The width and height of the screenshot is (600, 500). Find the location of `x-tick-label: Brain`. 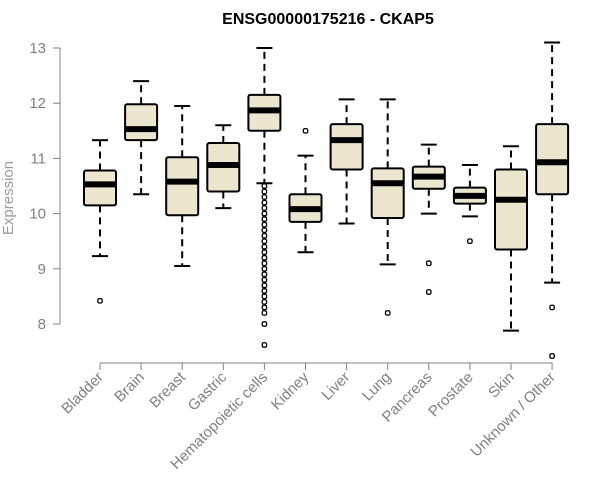

x-tick-label: Brain is located at coordinates (129, 387).